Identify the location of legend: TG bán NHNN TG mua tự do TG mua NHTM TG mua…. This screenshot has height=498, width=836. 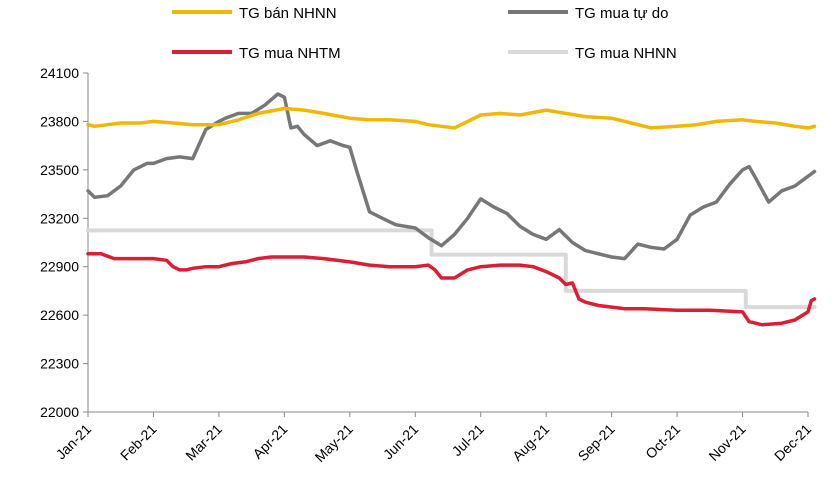
(424, 33).